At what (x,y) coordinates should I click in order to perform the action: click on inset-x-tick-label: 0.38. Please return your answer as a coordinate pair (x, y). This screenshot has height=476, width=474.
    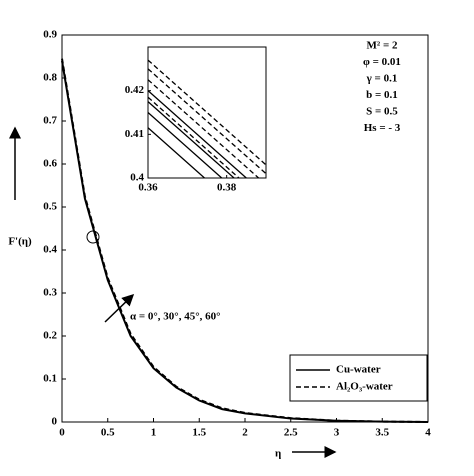
    Looking at the image, I should click on (227, 188).